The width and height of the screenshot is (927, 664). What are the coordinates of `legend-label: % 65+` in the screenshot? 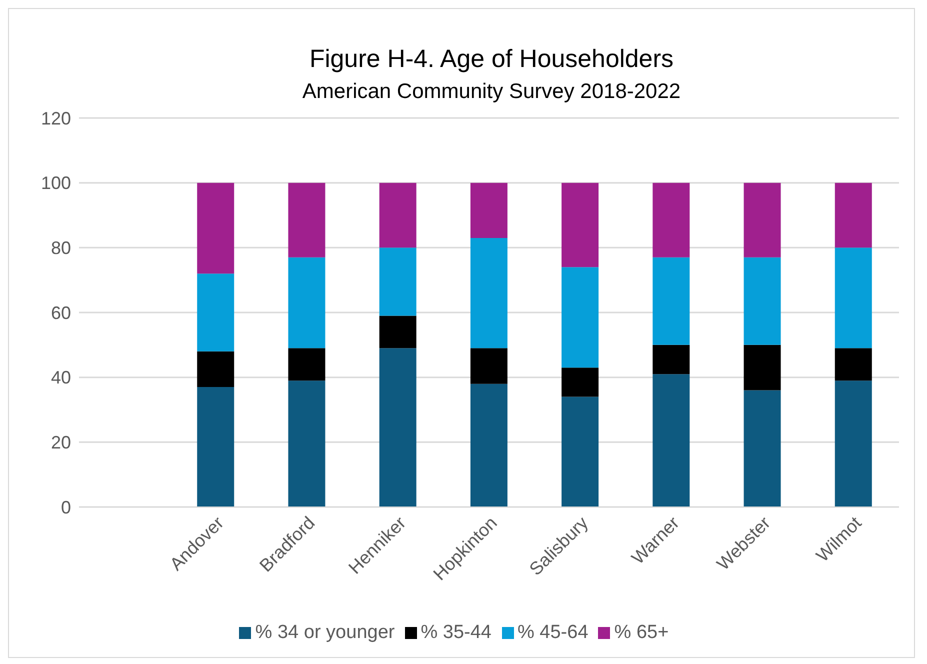 It's located at (641, 632).